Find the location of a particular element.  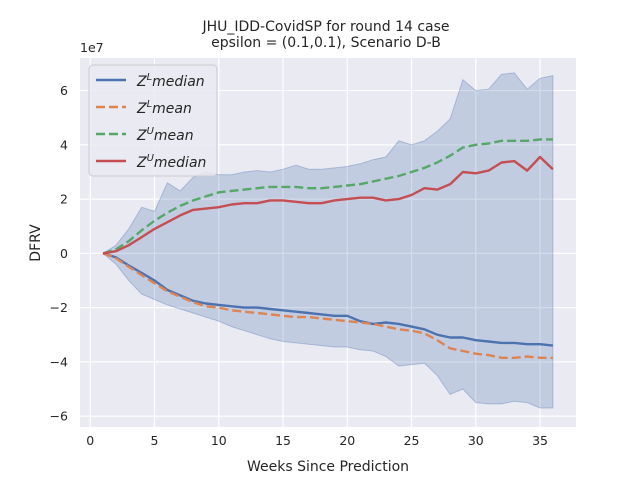

y-tick-label-3: 0 is located at coordinates (64, 253).